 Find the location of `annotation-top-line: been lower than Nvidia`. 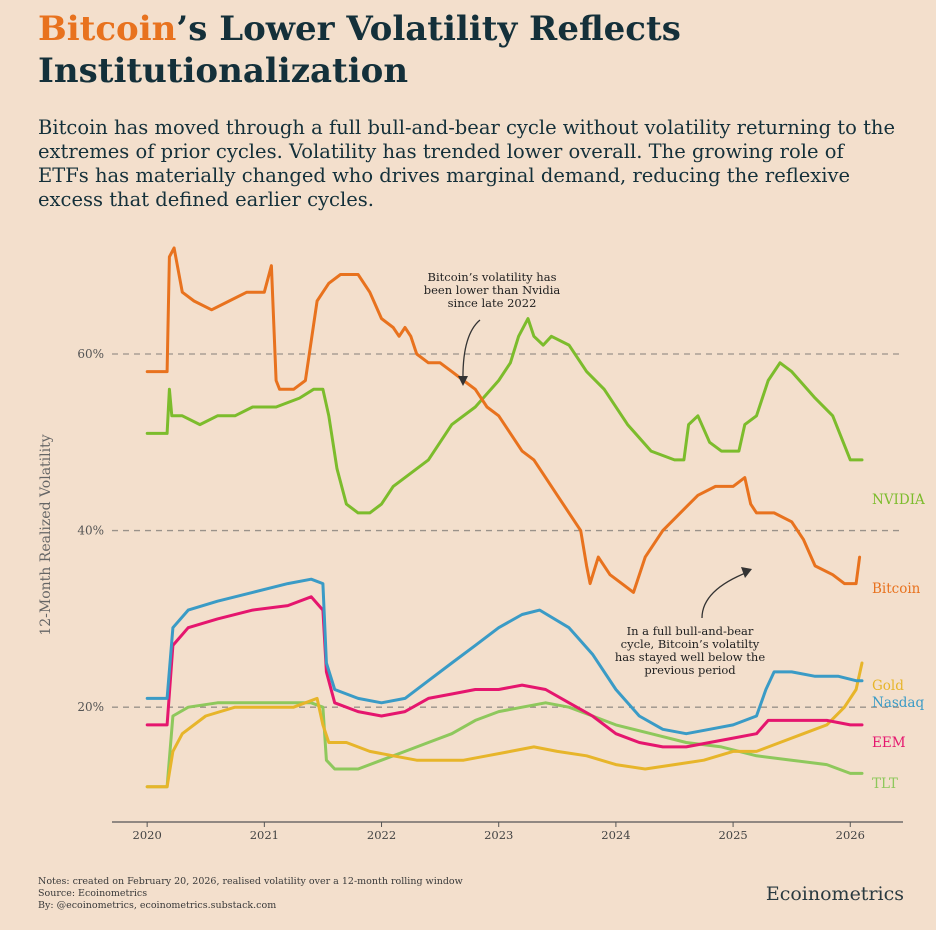

annotation-top-line: been lower than Nvidia is located at coordinates (492, 290).